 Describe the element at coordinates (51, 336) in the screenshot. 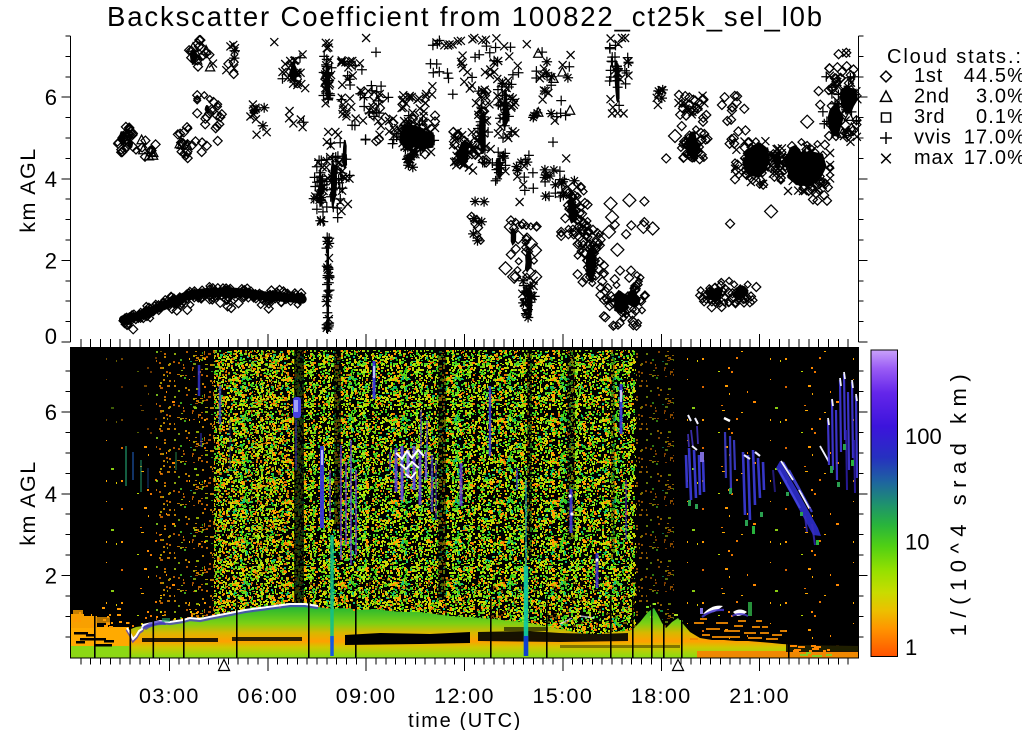

I see `svg-text: 0` at that location.